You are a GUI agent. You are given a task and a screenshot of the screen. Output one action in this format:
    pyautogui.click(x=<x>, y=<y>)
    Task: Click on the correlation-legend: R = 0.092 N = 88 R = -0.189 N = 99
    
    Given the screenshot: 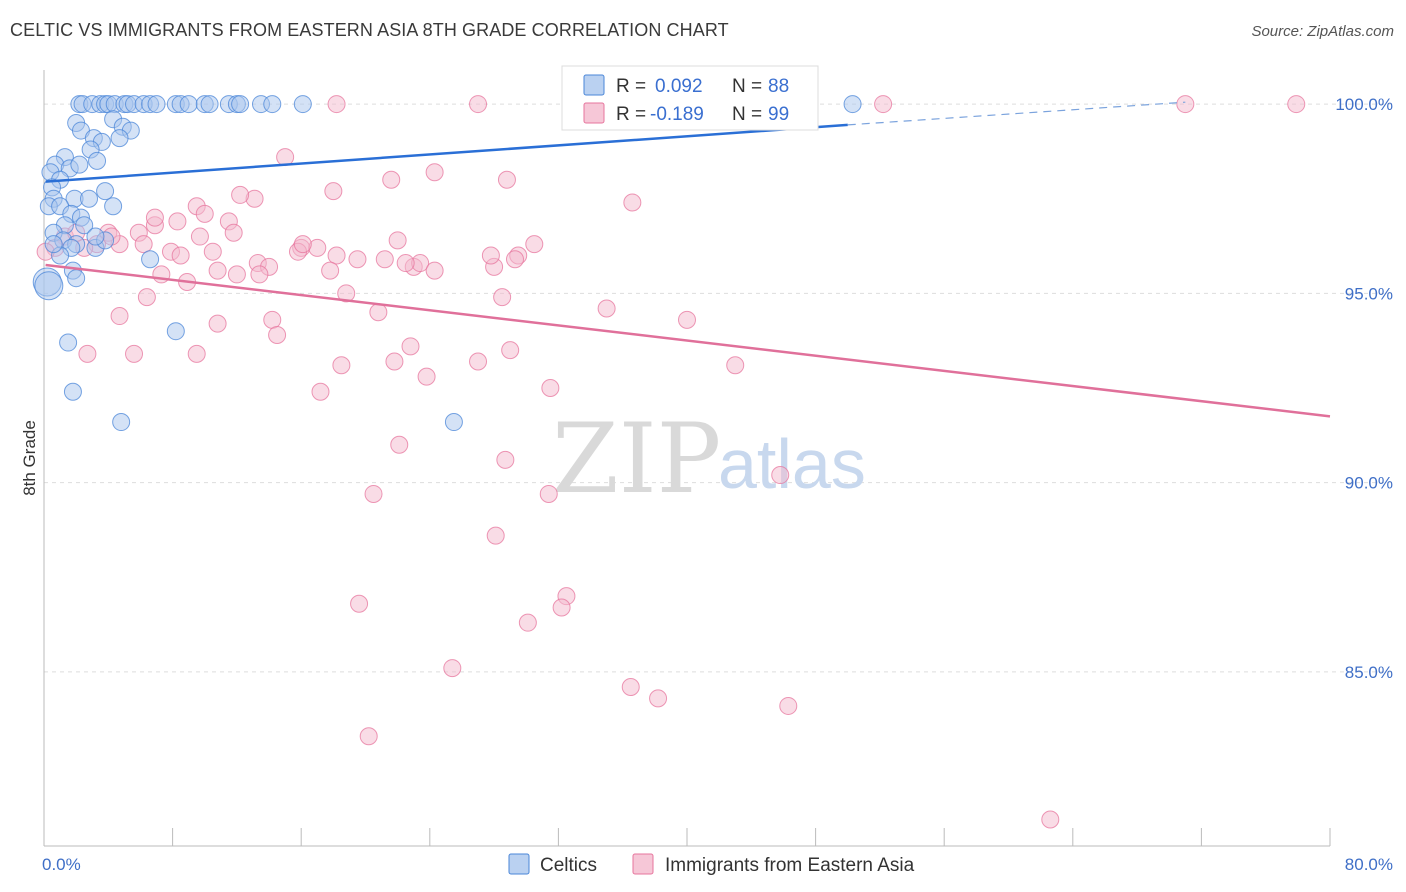 What is the action you would take?
    pyautogui.click(x=690, y=98)
    